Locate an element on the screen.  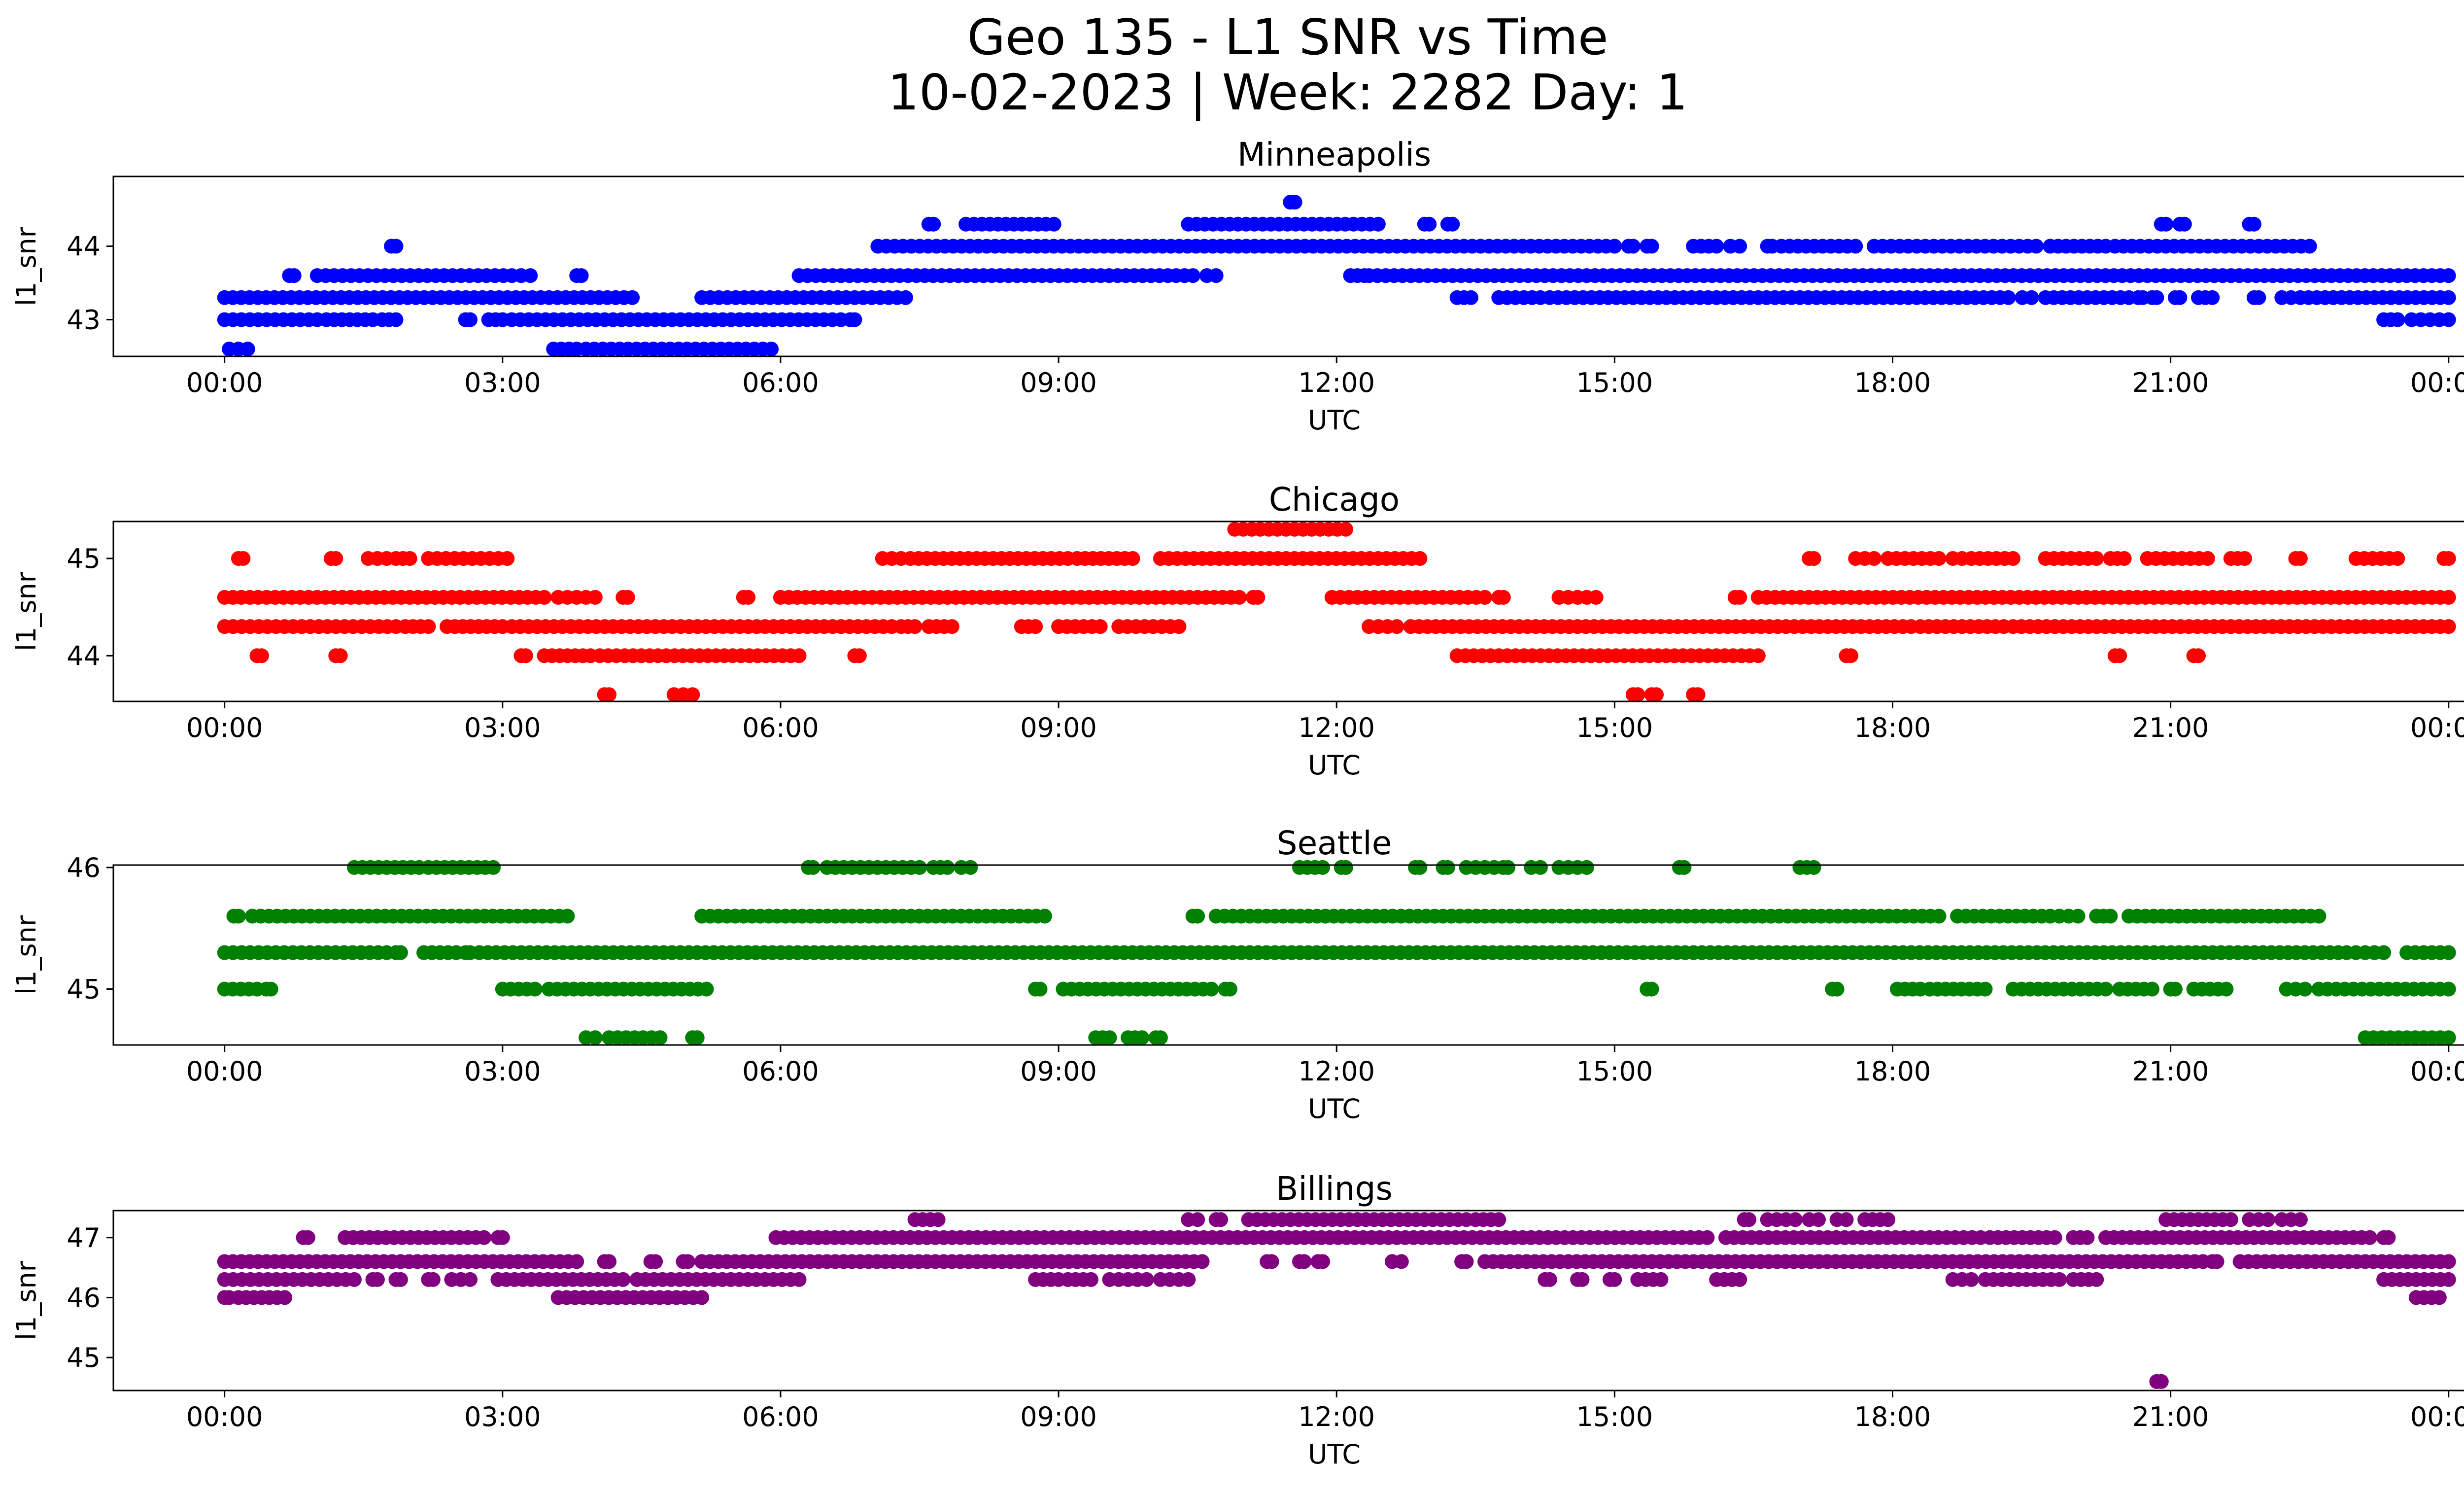
x-tick-label: 09:00 is located at coordinates (1058, 1071).